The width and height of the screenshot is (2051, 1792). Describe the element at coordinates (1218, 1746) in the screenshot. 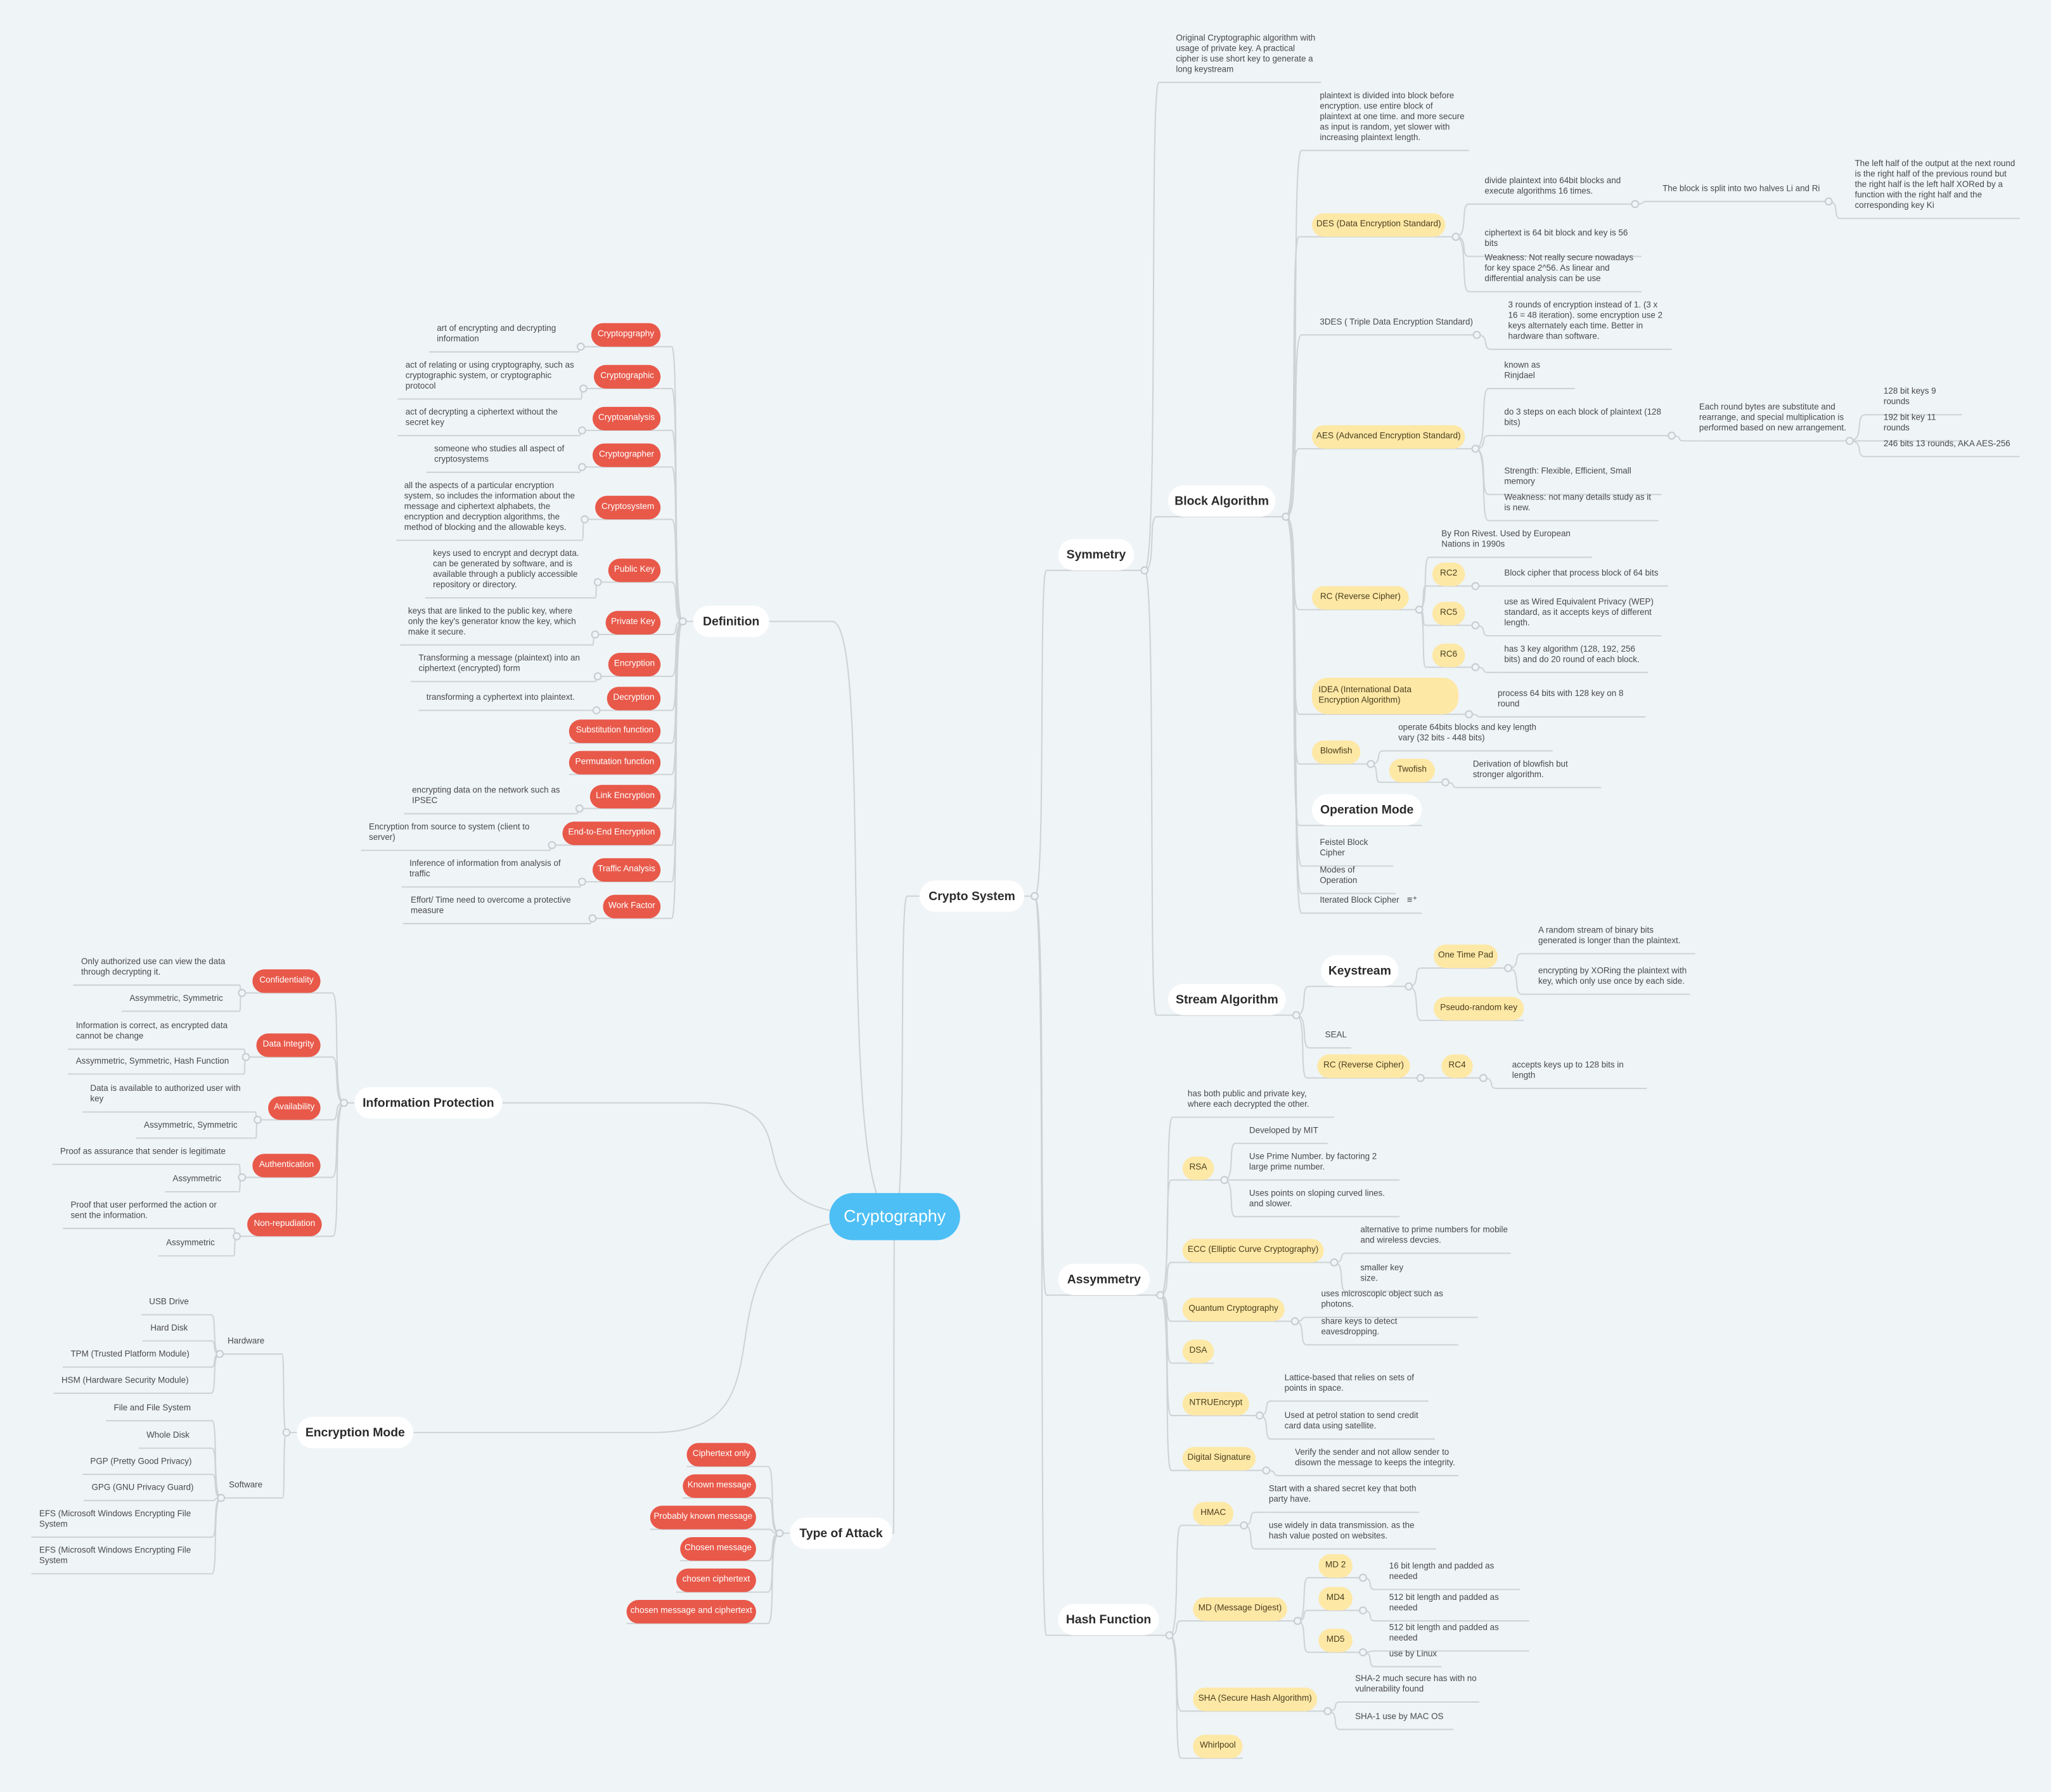

I see `crypto-system-hash-whirlpool-node: Whirlpool` at that location.